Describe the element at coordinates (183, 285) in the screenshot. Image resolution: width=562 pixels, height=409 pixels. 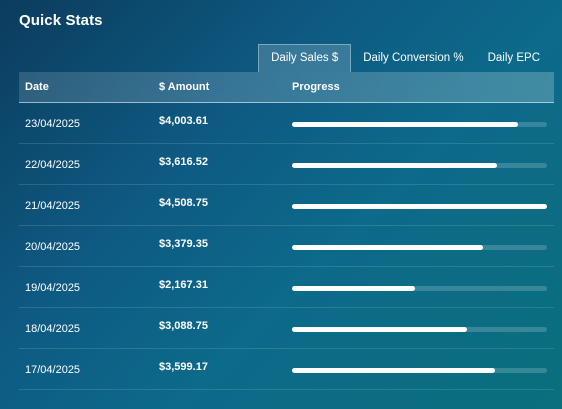
I see `row-amount: $2,167.31` at that location.